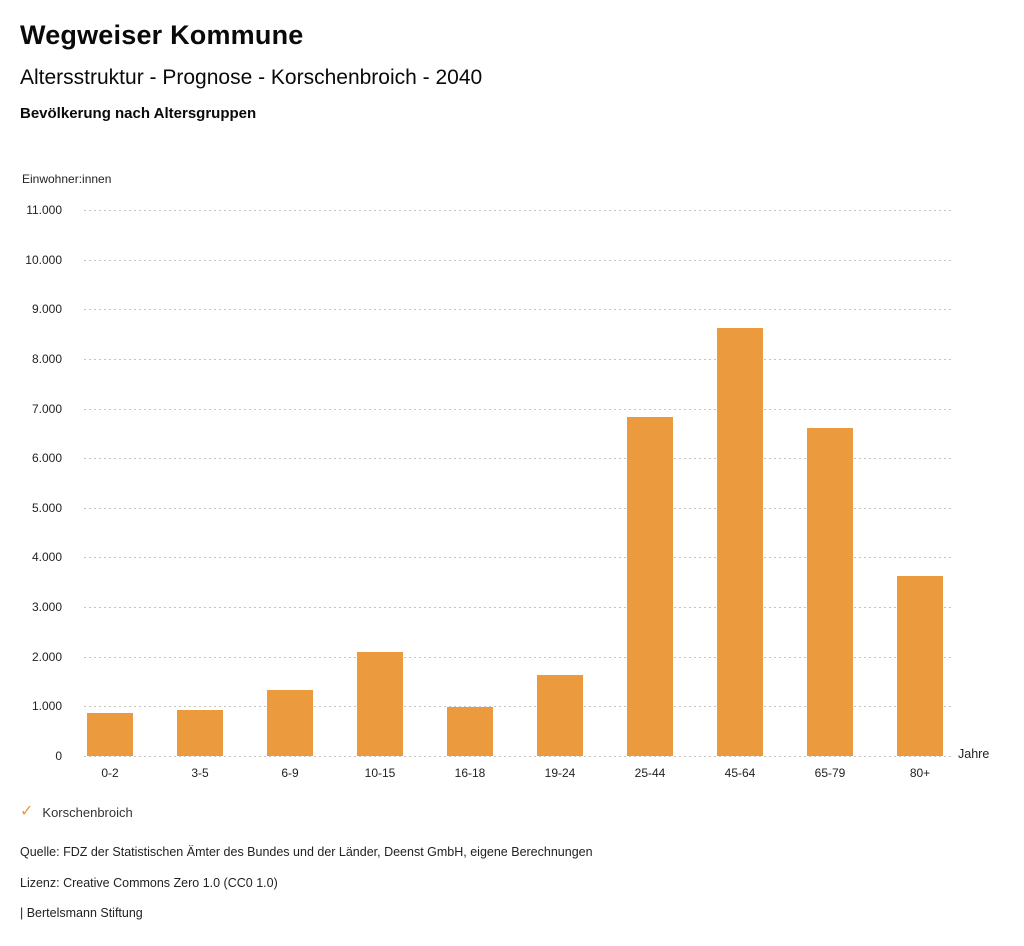  I want to click on gridline-8.000, so click(519, 359).